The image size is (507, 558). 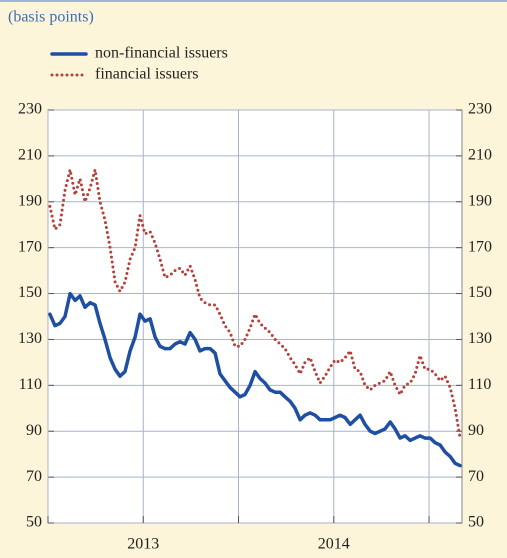 What do you see at coordinates (480, 155) in the screenshot?
I see `y2-tick-label: 210` at bounding box center [480, 155].